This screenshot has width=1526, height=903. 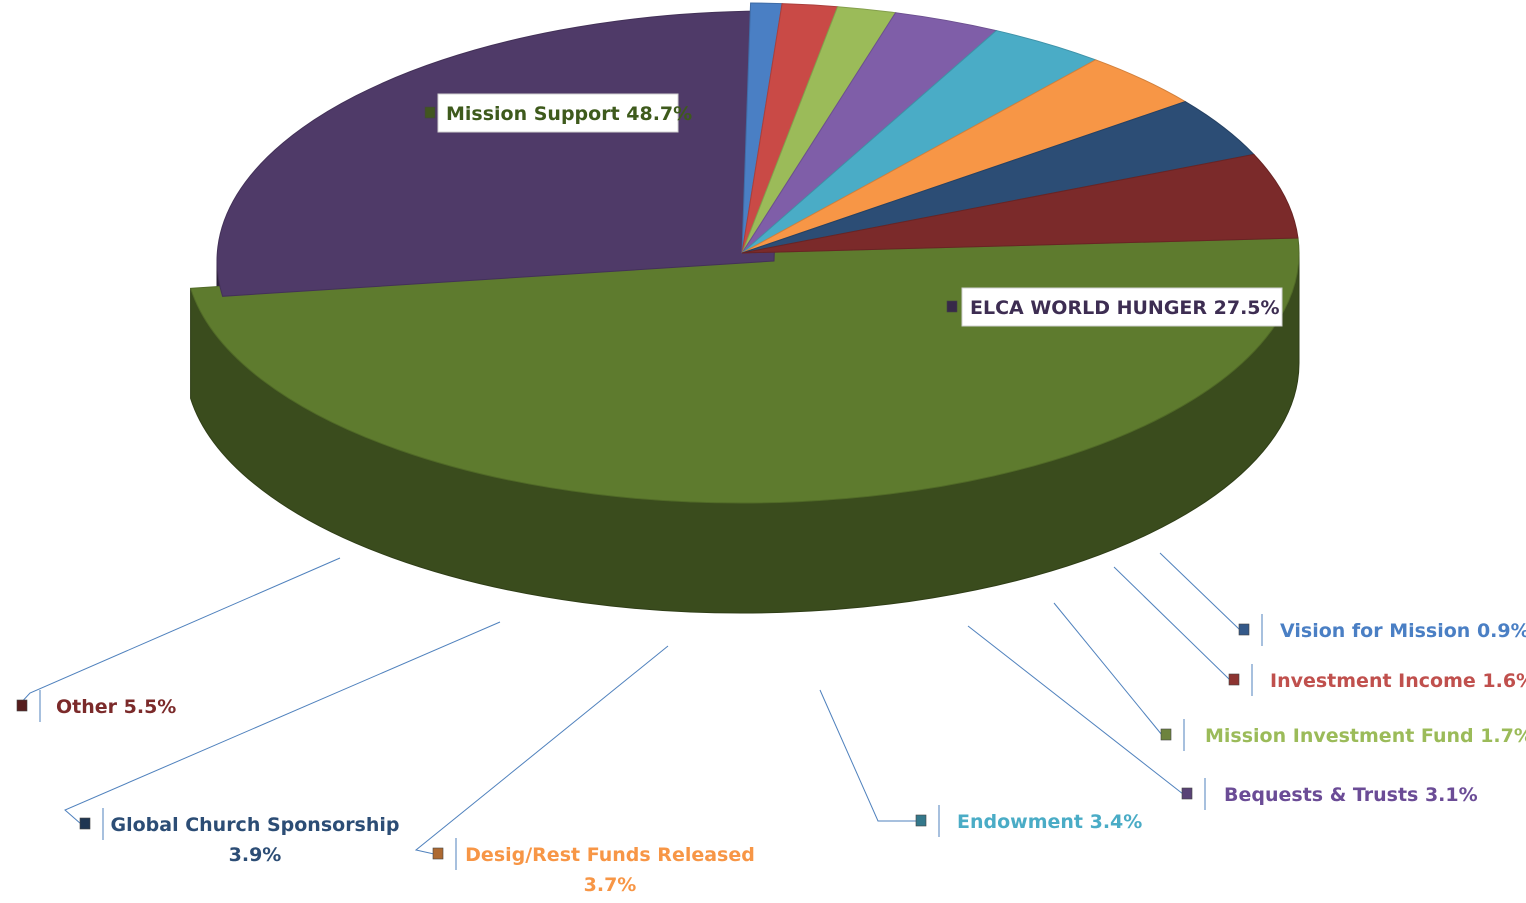 I want to click on pie-slice-other, so click(x=1020, y=203).